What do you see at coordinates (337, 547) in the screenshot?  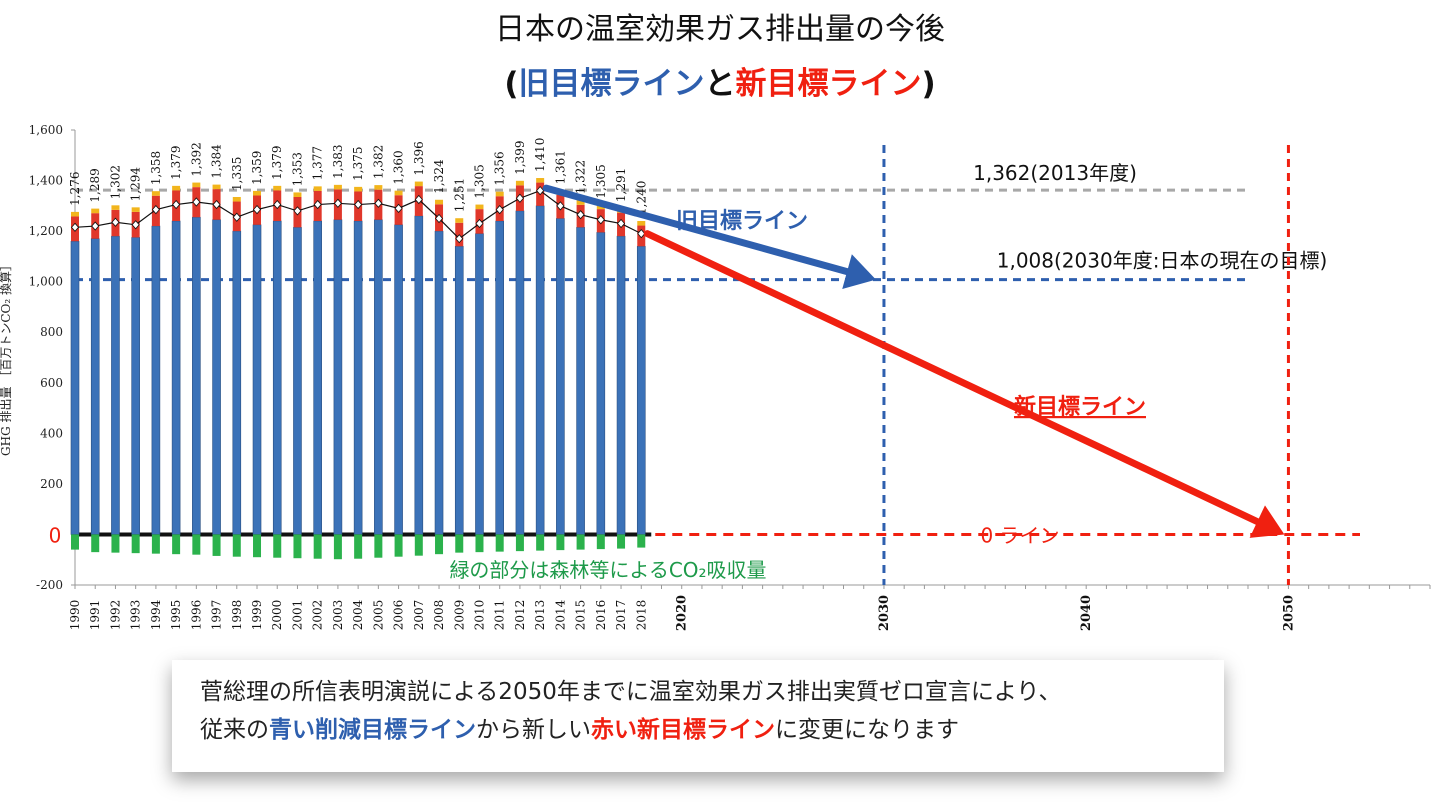 I see `bar-sink-2003` at bounding box center [337, 547].